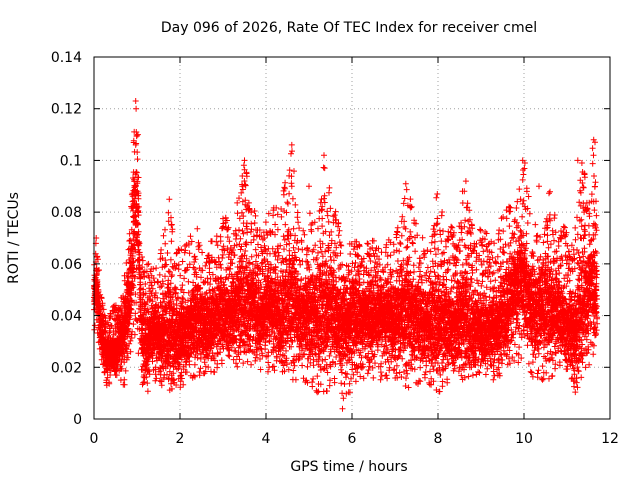 This screenshot has height=480, width=640. Describe the element at coordinates (66, 58) in the screenshot. I see `y-tick-label: 0.14` at that location.